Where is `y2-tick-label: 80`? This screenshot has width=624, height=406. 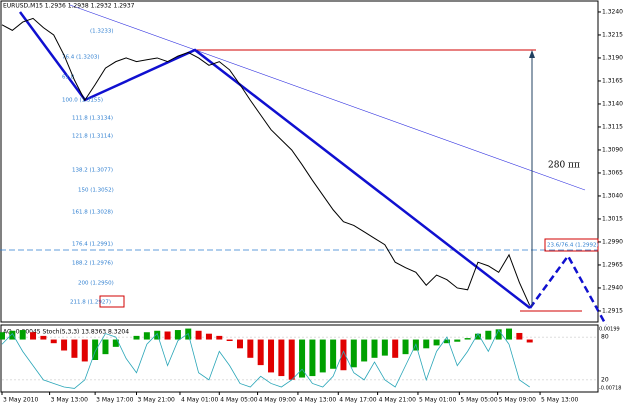 y2-tick-label: 80 is located at coordinates (605, 337).